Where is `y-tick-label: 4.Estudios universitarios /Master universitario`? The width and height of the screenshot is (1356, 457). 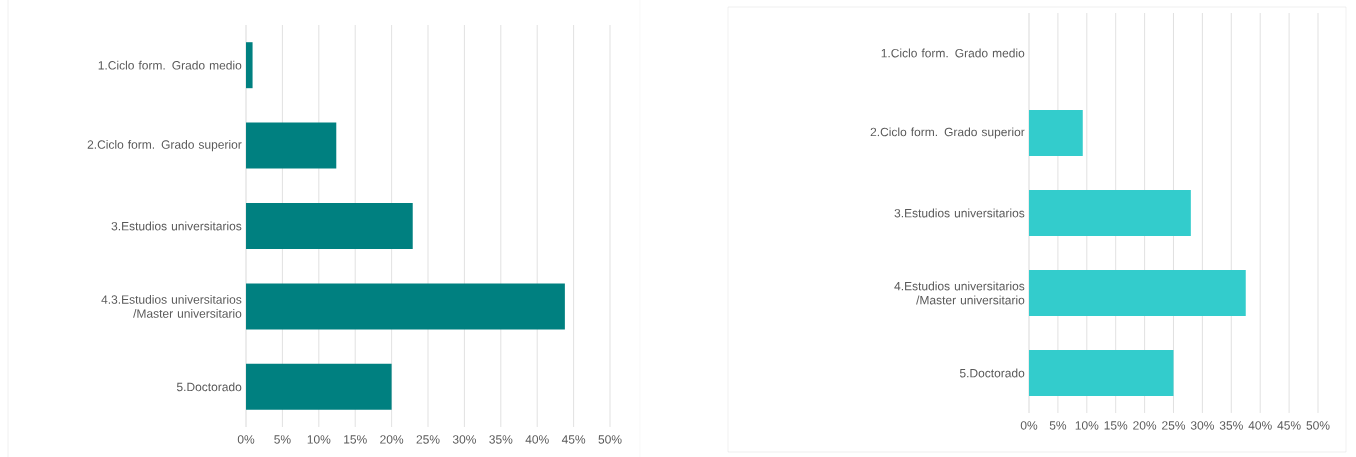 y-tick-label: 4.Estudios universitarios /Master universitario is located at coordinates (959, 293).